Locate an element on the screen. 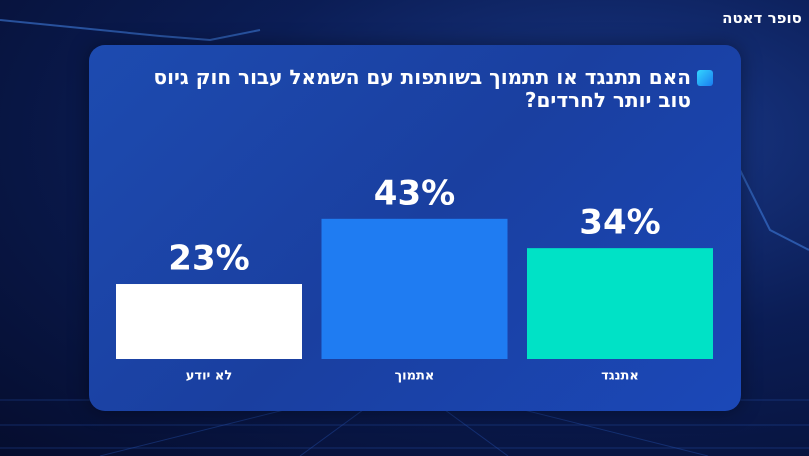 The image size is (809, 456). x-tick-label: אתמוך is located at coordinates (415, 376).